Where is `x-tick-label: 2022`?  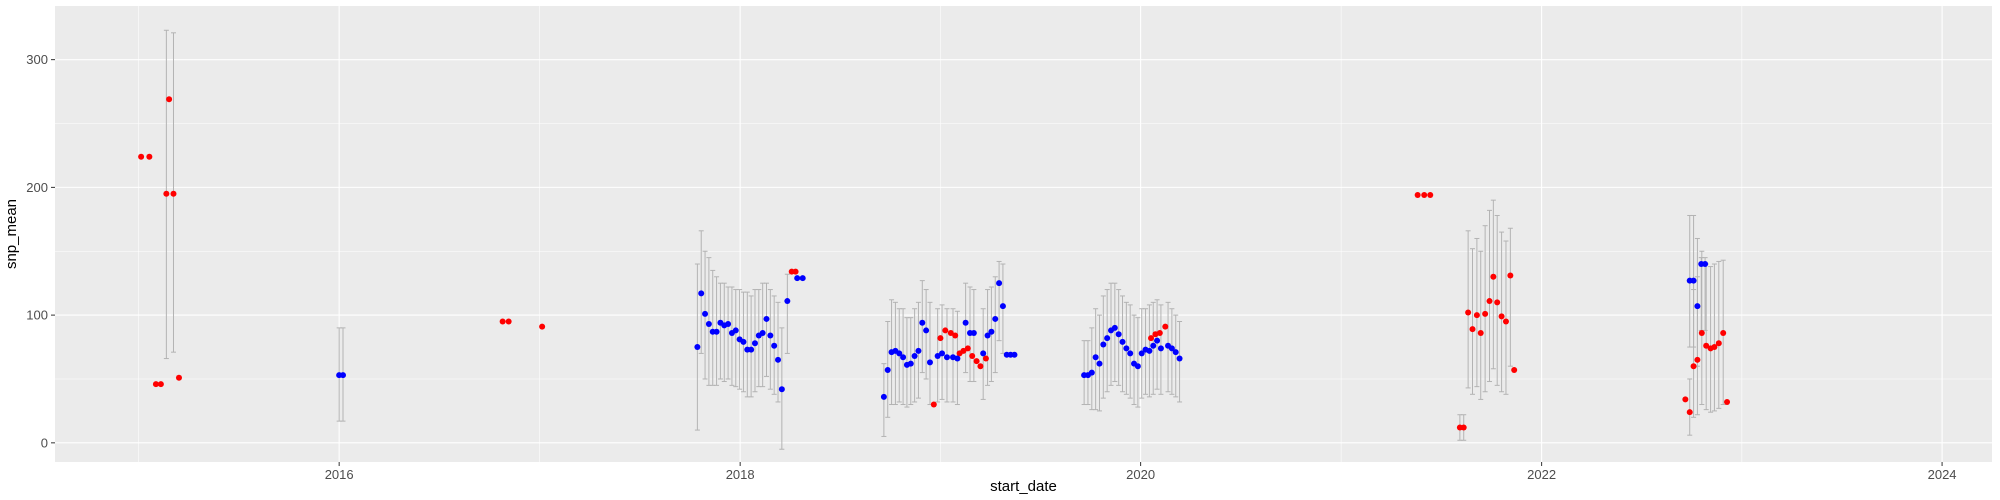 x-tick-label: 2022 is located at coordinates (1541, 474).